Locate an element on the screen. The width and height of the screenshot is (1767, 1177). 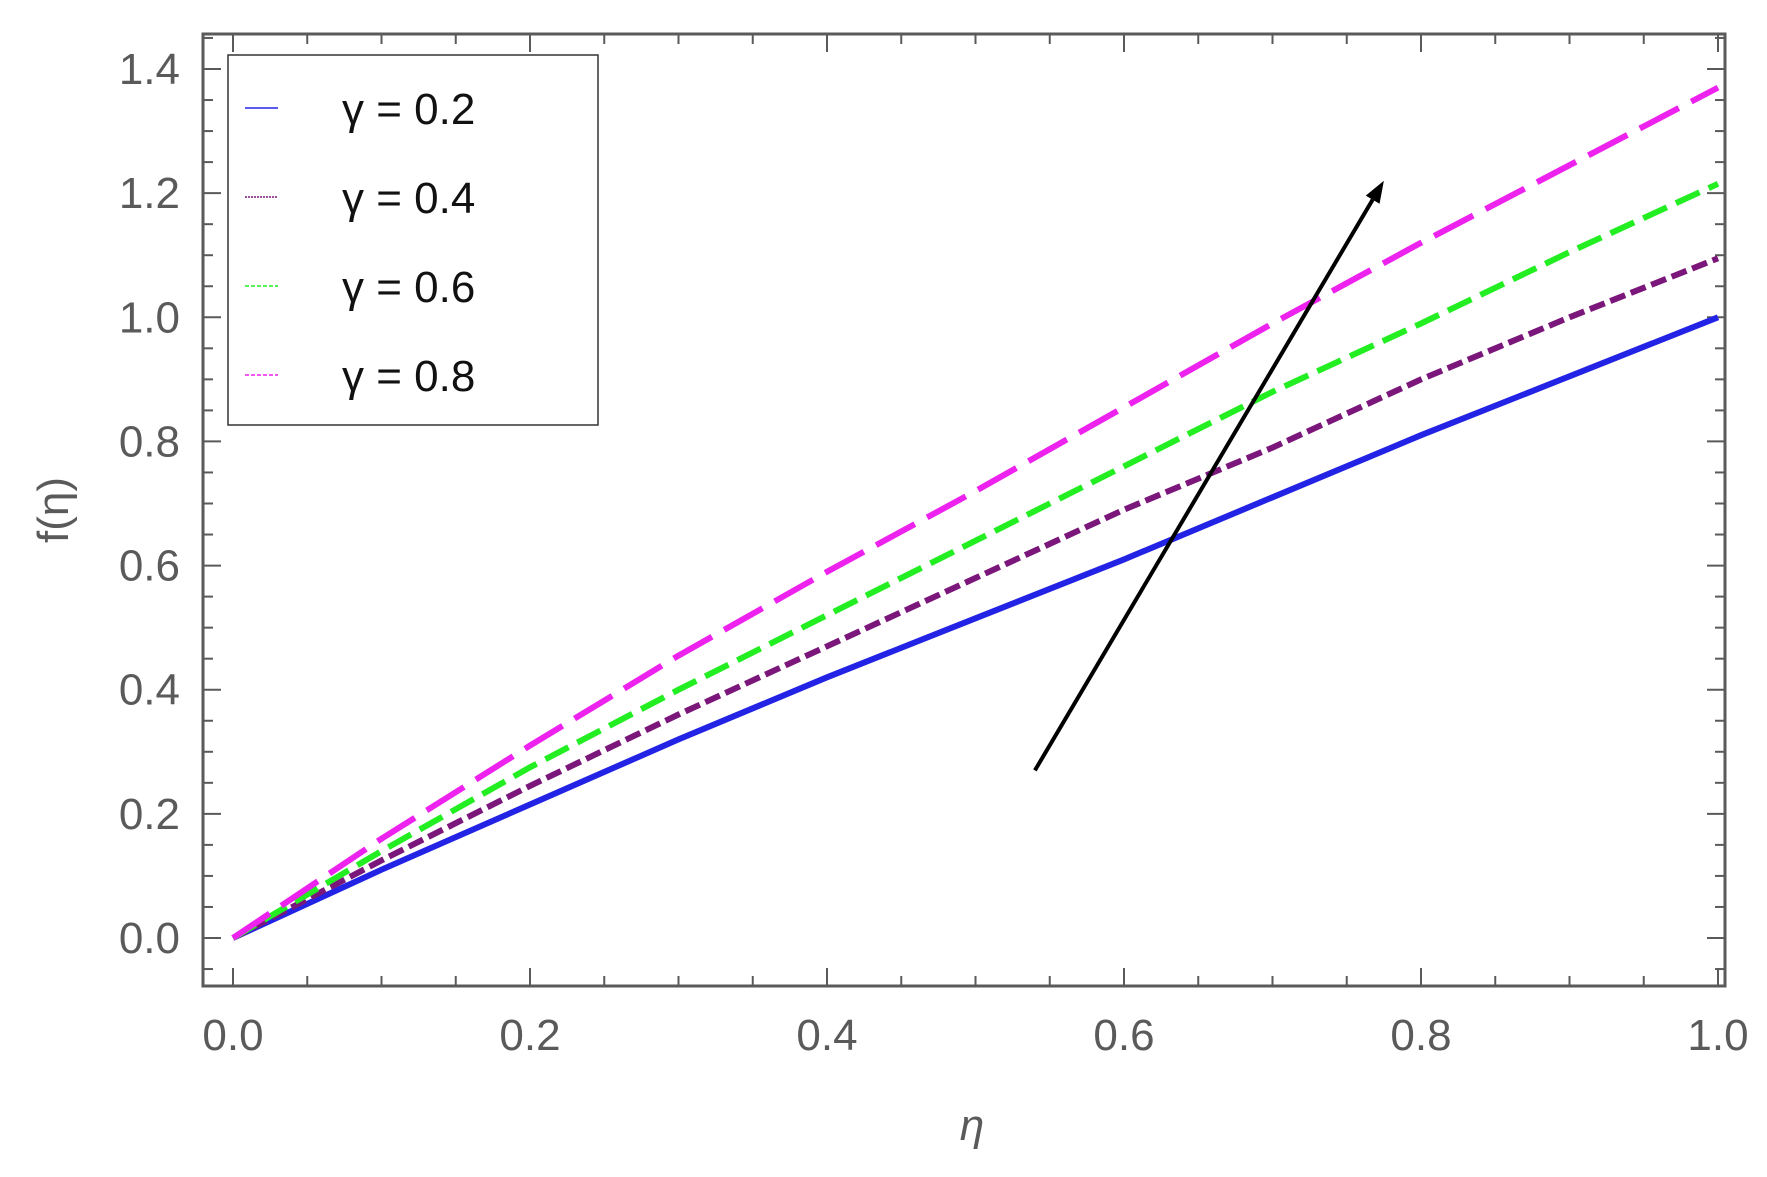
y-tick-label: 1.2 is located at coordinates (149, 193).